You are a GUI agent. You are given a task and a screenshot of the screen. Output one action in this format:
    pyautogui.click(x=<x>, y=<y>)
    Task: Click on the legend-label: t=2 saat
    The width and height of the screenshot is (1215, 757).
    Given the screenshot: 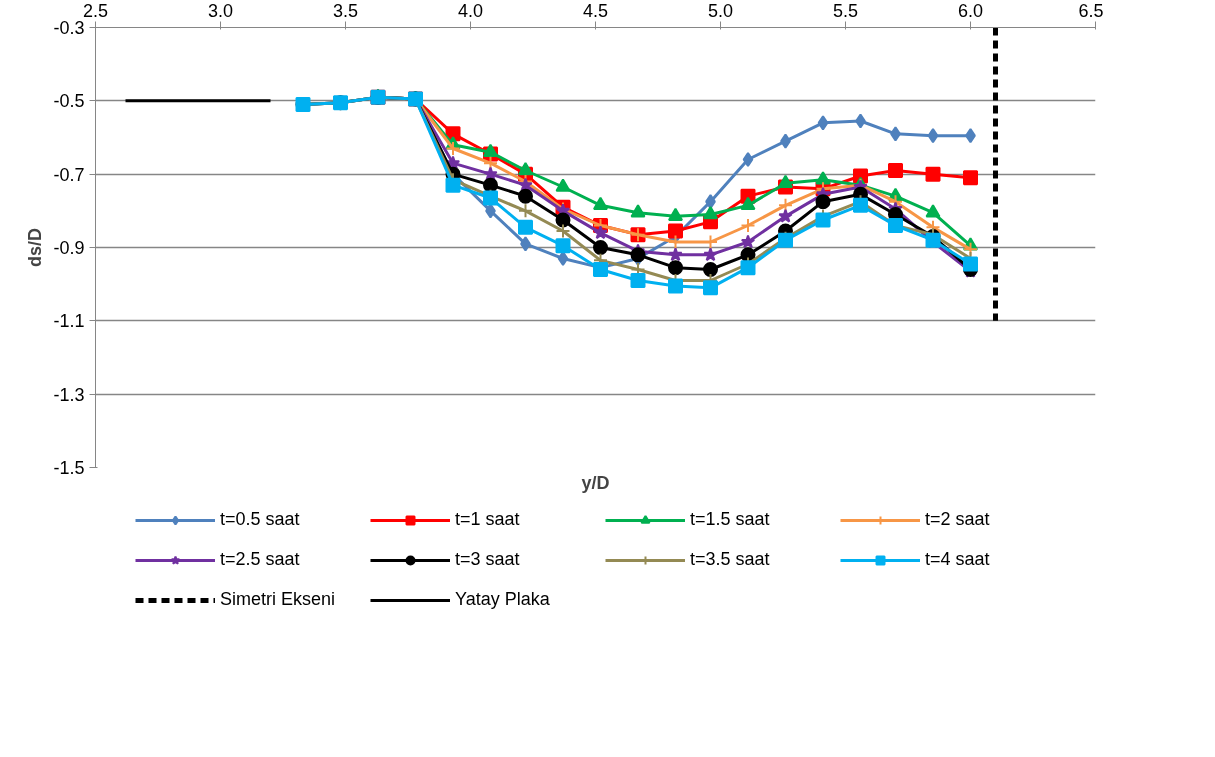 What is the action you would take?
    pyautogui.click(x=958, y=519)
    